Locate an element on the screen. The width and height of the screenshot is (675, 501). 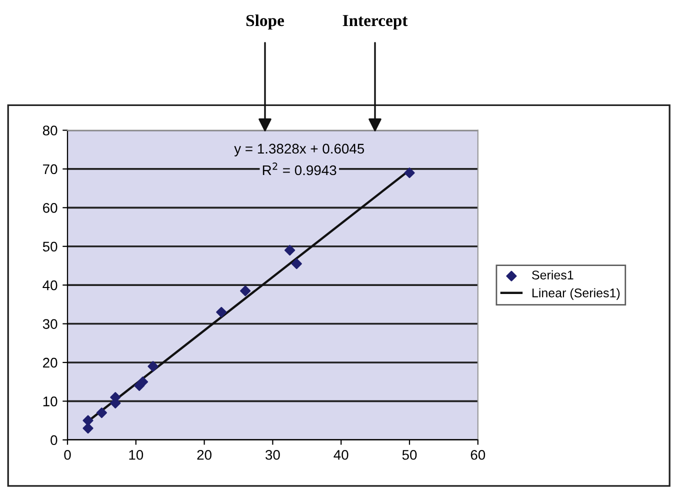
y-tick-label: 0 is located at coordinates (54, 440).